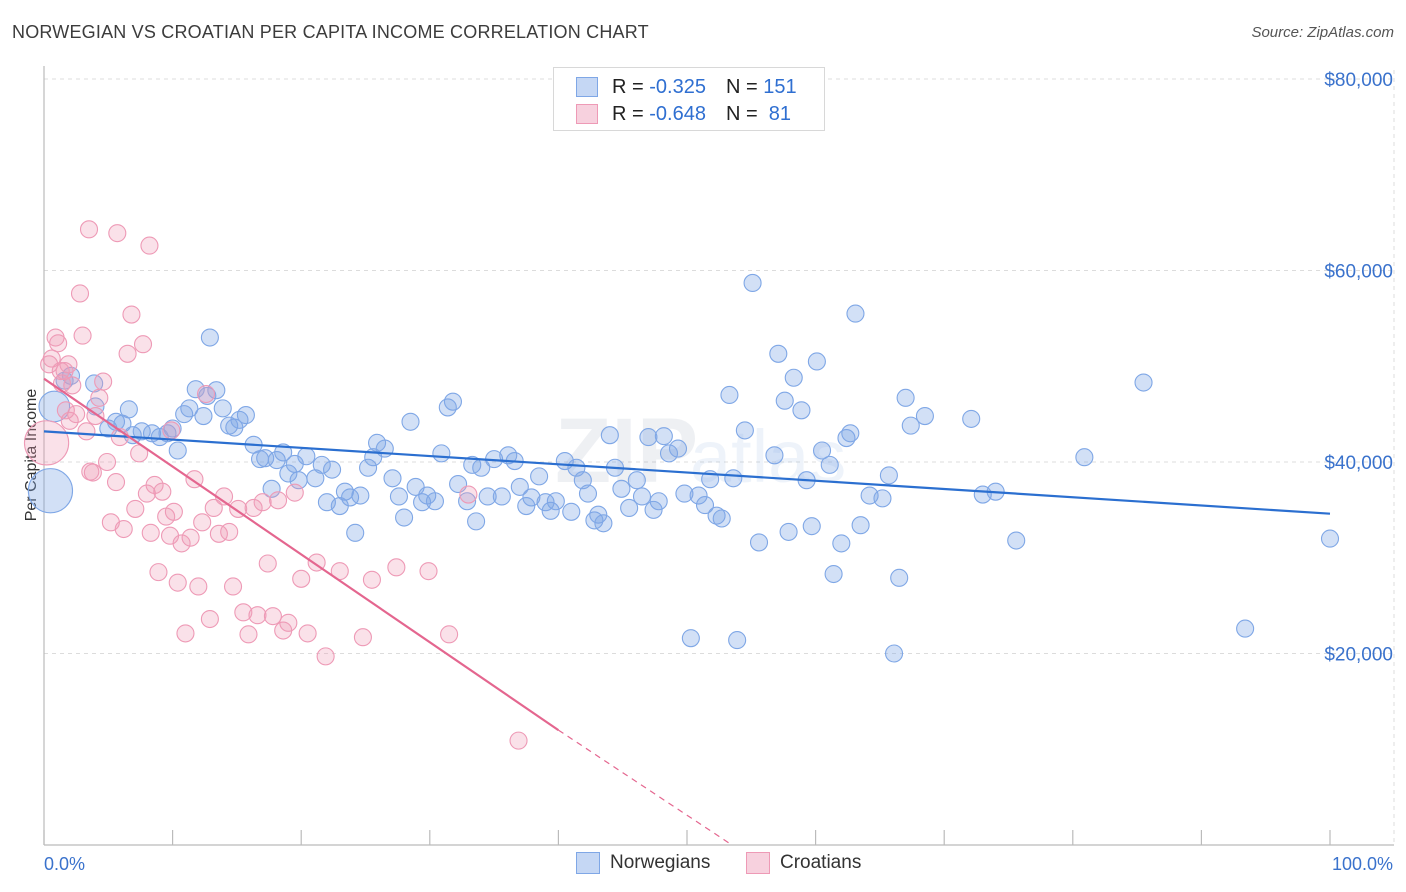  I want to click on croatian-trend-extension, so click(645, 787).